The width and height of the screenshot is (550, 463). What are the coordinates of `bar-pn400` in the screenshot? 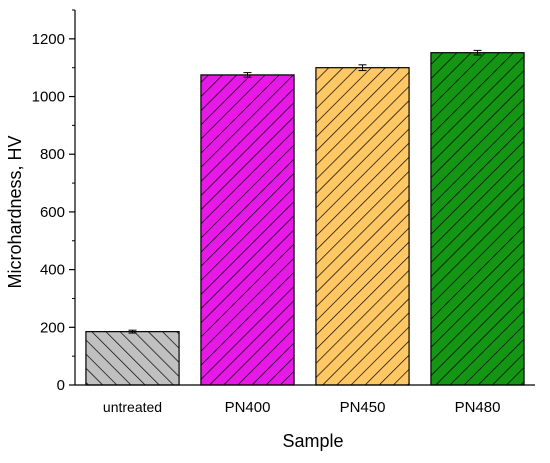 It's located at (247, 230).